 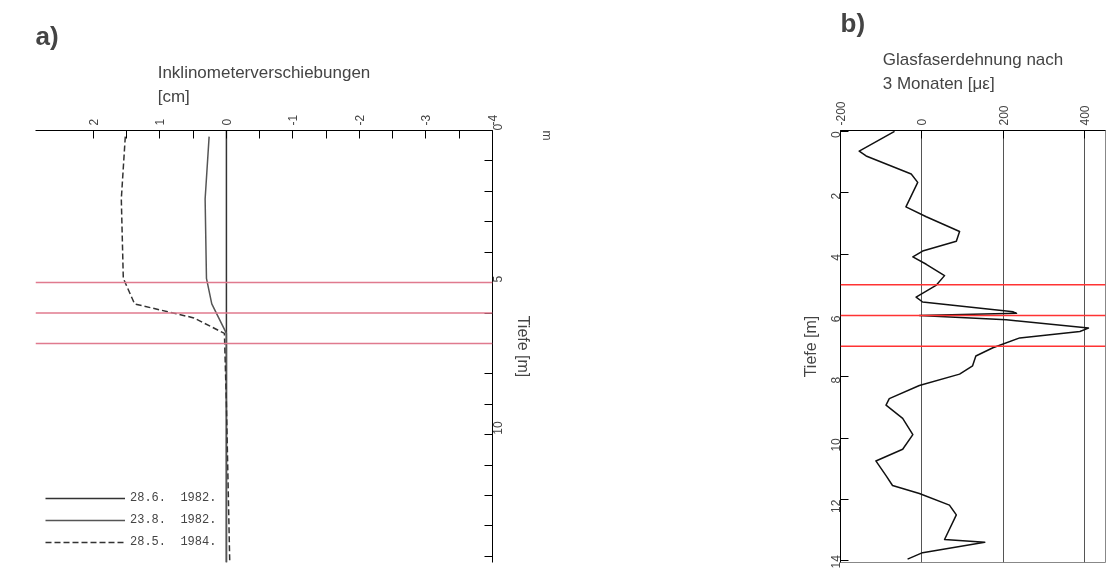 I want to click on series-label: 23.8. 1982., so click(x=173, y=520).